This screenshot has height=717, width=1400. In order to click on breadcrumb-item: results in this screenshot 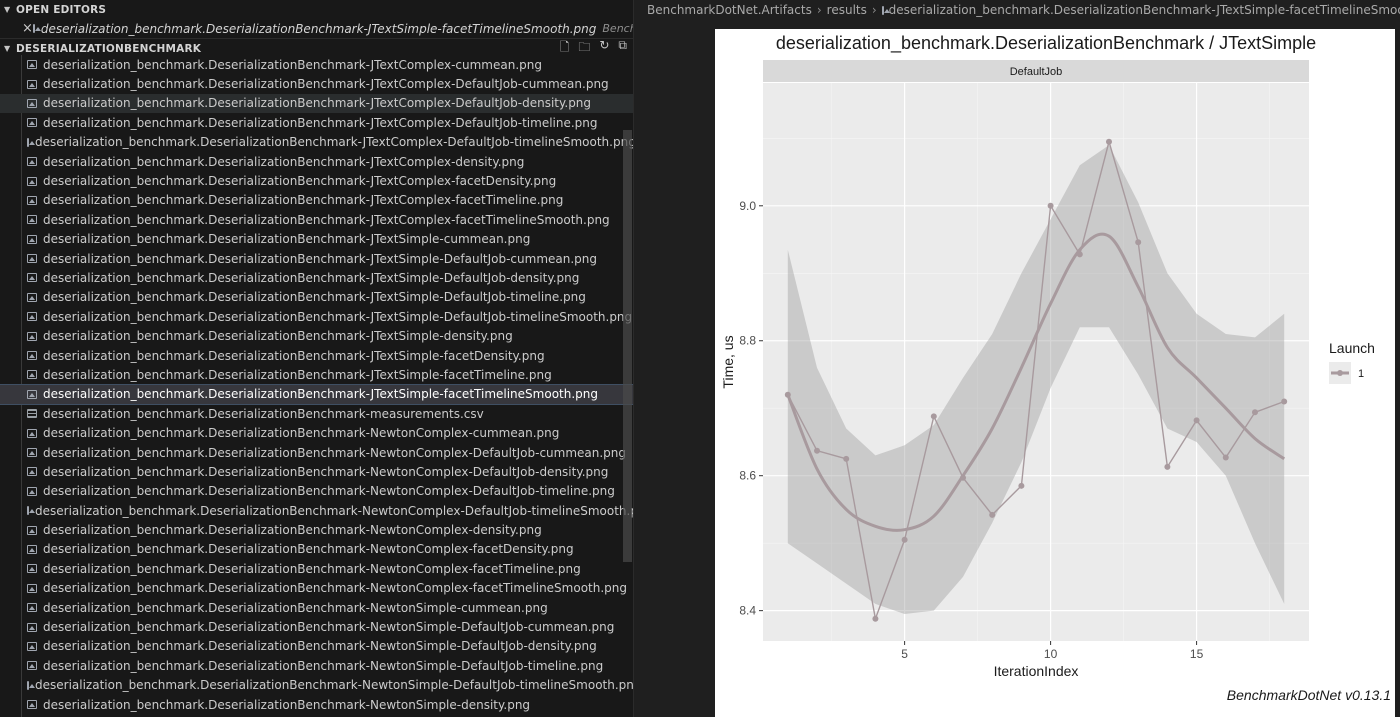, I will do `click(846, 10)`.